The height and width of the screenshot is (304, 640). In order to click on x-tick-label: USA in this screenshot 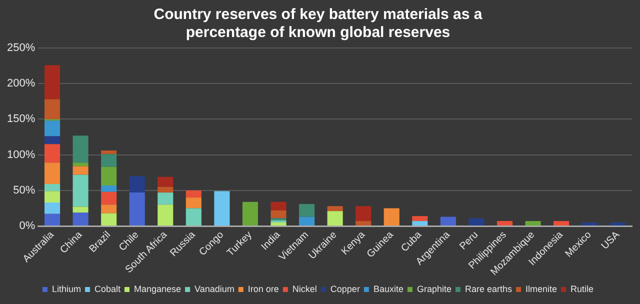, I will do `click(611, 240)`.